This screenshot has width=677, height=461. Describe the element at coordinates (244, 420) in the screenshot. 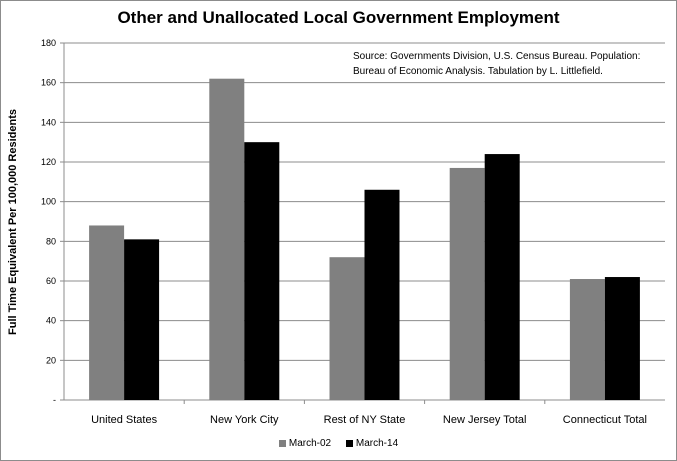

I see `x-tick-label: New York City` at that location.